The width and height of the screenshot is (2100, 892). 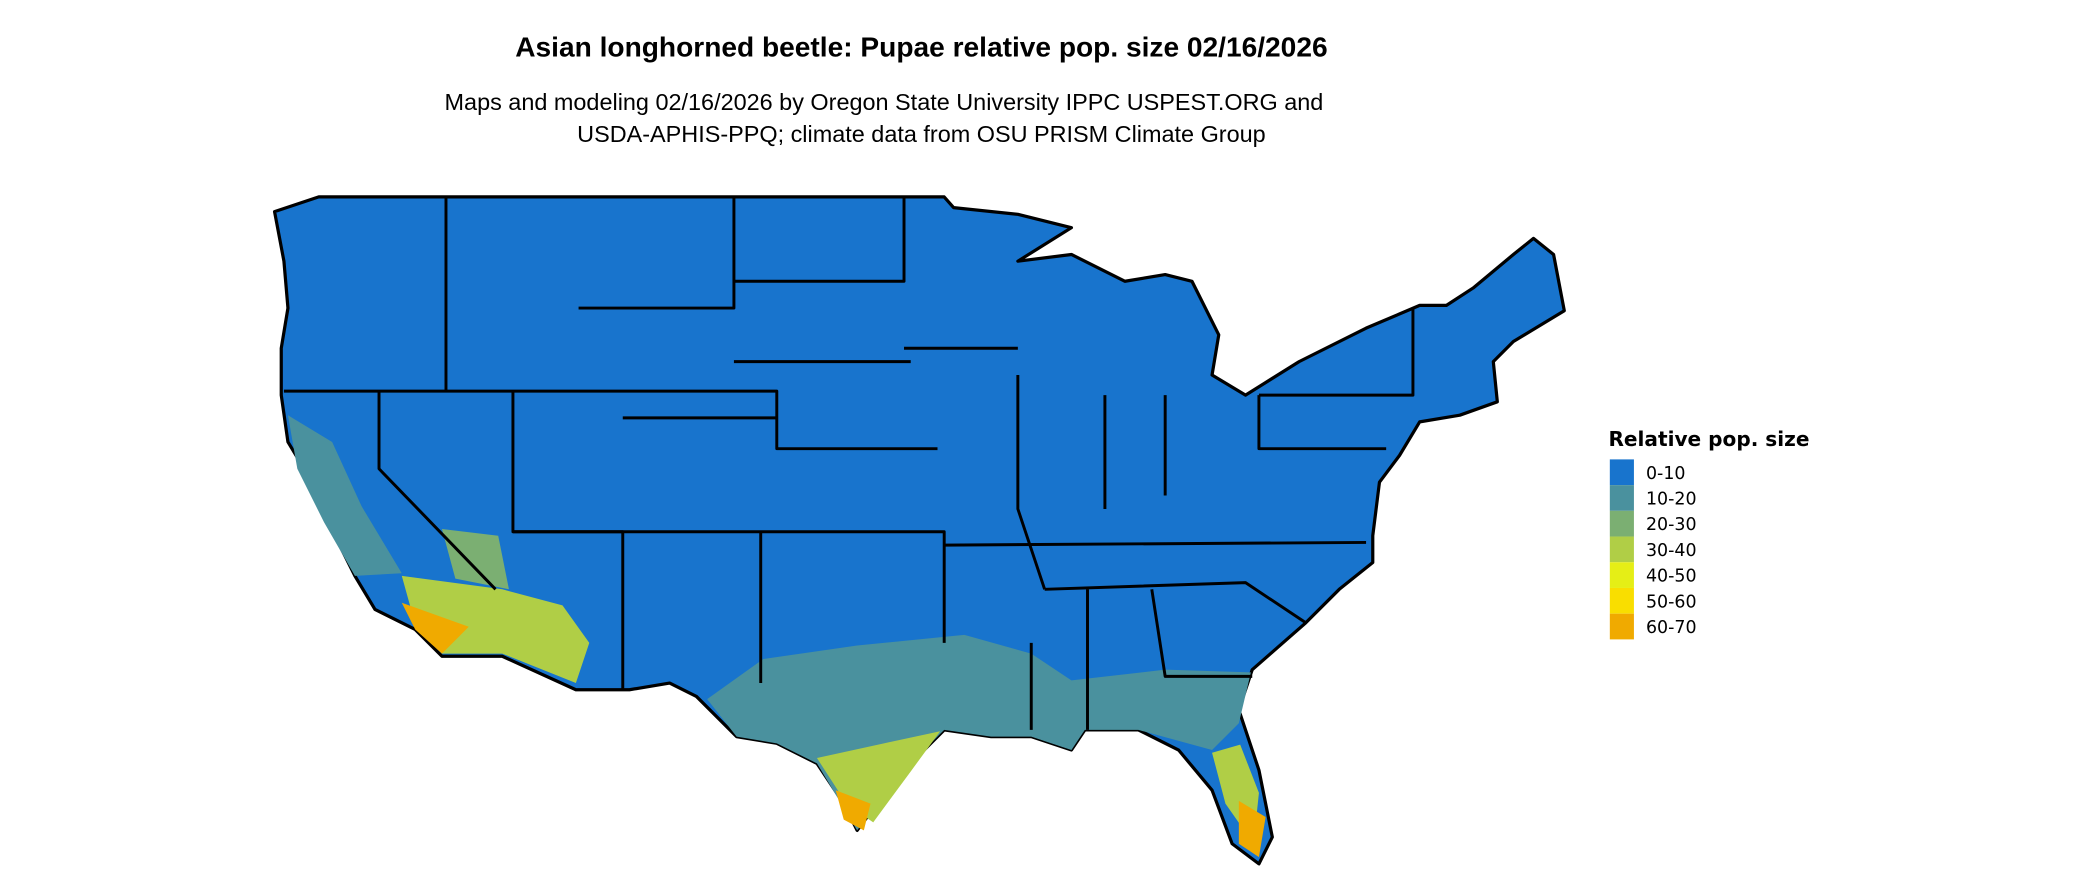 What do you see at coordinates (1708, 439) in the screenshot?
I see `legend-title: Relative pop. size` at bounding box center [1708, 439].